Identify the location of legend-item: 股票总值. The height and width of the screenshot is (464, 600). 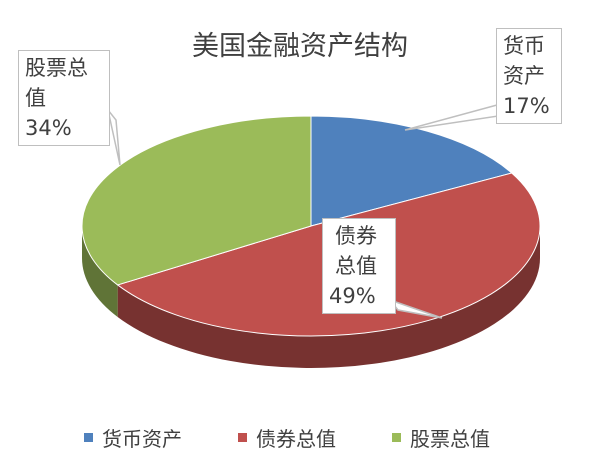
(441, 437).